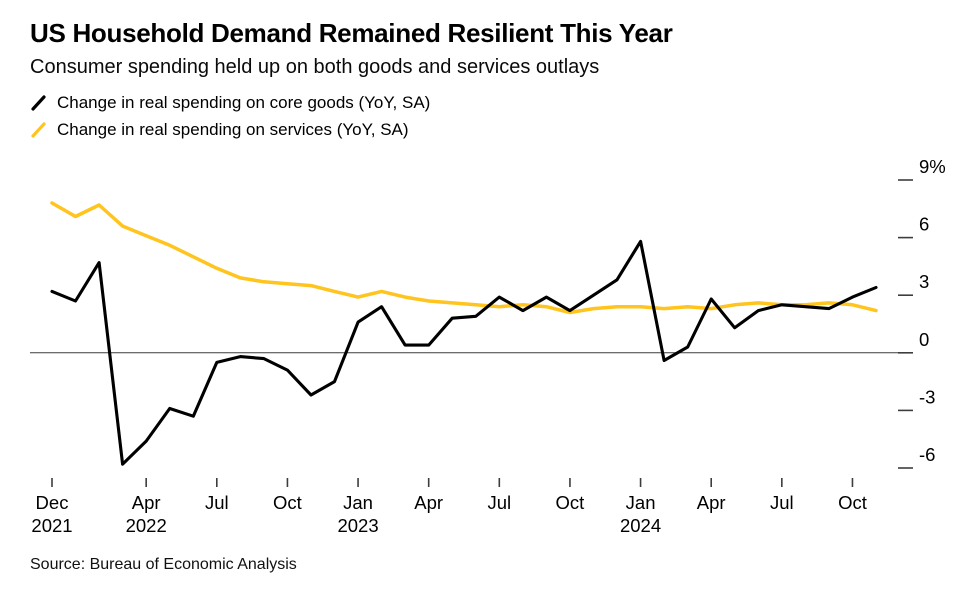 The width and height of the screenshot is (966, 589). I want to click on y-tick-label: 3, so click(924, 281).